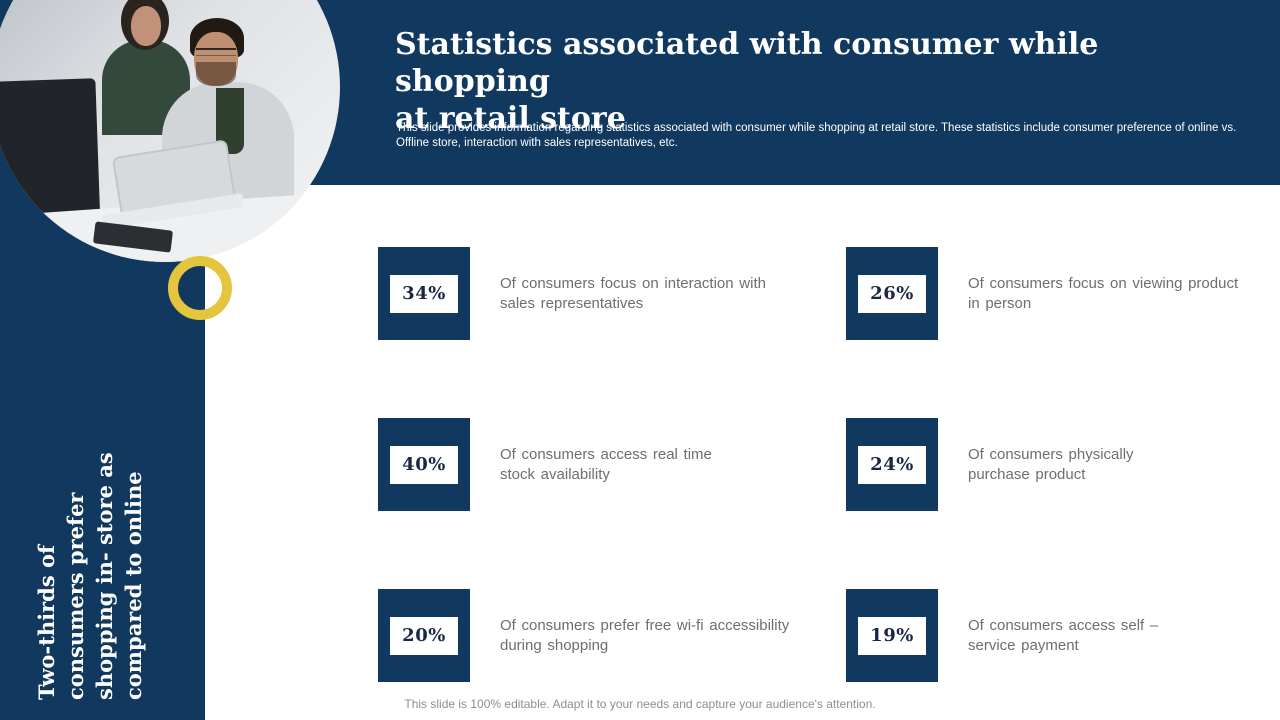 The height and width of the screenshot is (720, 1280). I want to click on stat-label-line: service payment, so click(1023, 645).